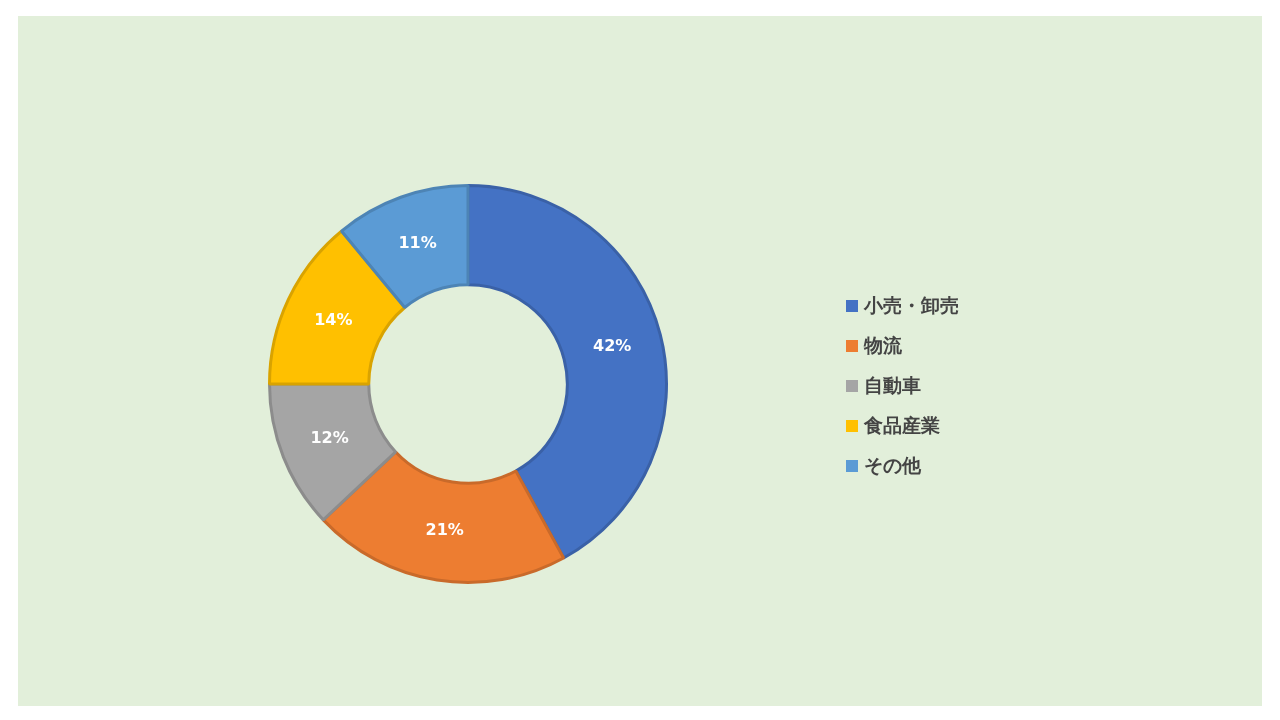 The width and height of the screenshot is (1280, 720). I want to click on legend-label: その他, so click(892, 465).